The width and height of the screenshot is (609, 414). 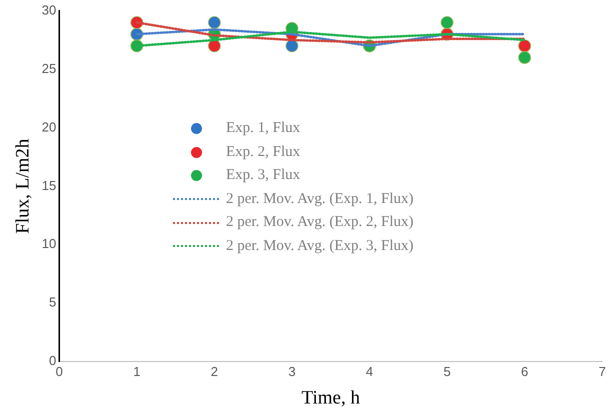 I want to click on x-tick-label: 1, so click(x=136, y=371).